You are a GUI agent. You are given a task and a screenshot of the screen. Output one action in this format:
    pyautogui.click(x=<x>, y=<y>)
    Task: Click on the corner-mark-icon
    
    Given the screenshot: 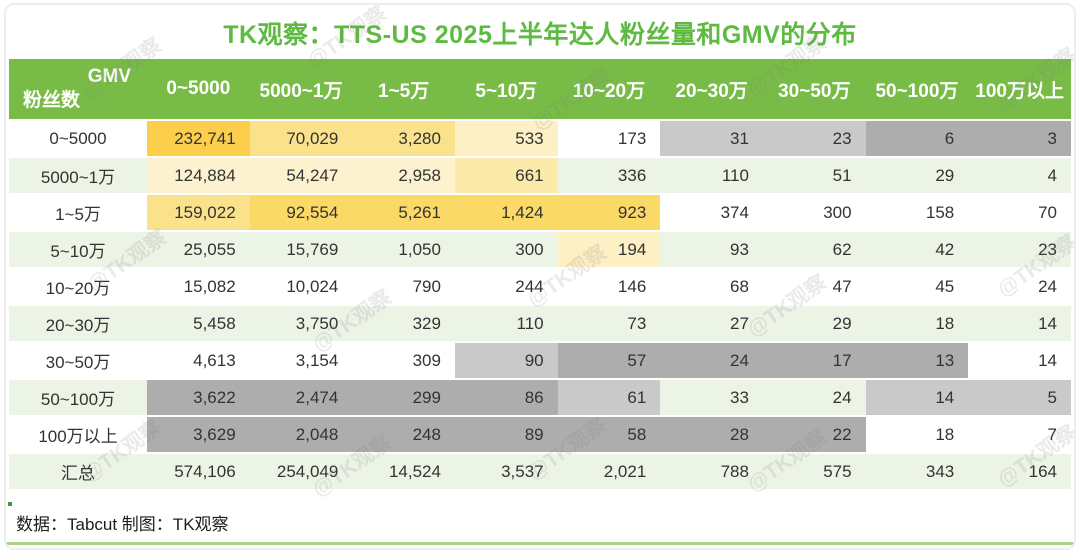 What is the action you would take?
    pyautogui.click(x=10, y=504)
    